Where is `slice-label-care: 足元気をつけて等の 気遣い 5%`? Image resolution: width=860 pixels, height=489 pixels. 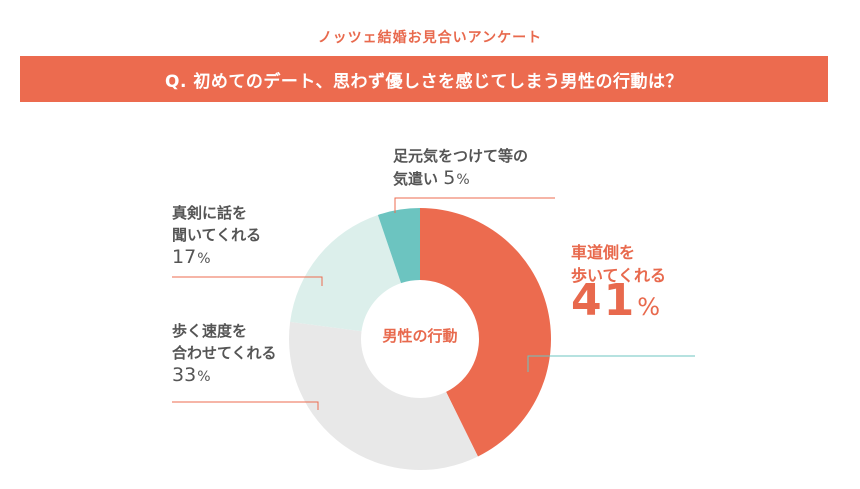 slice-label-care: 足元気をつけて等の 気遣い 5% is located at coordinates (460, 168).